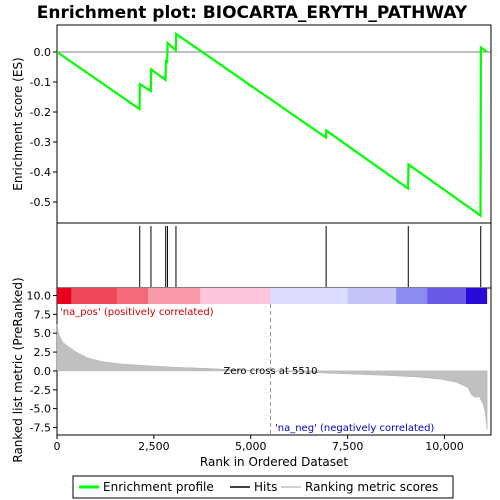 The width and height of the screenshot is (500, 500). What do you see at coordinates (43, 333) in the screenshot?
I see `metric-y-tick-label: 5.0` at bounding box center [43, 333].